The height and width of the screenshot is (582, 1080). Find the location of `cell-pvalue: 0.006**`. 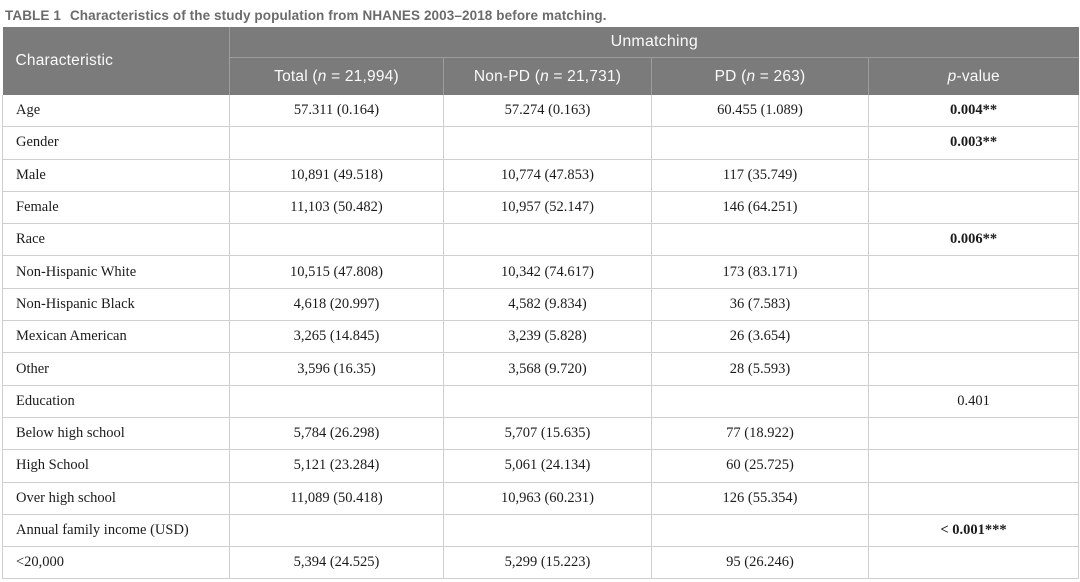

cell-pvalue: 0.006** is located at coordinates (973, 240).